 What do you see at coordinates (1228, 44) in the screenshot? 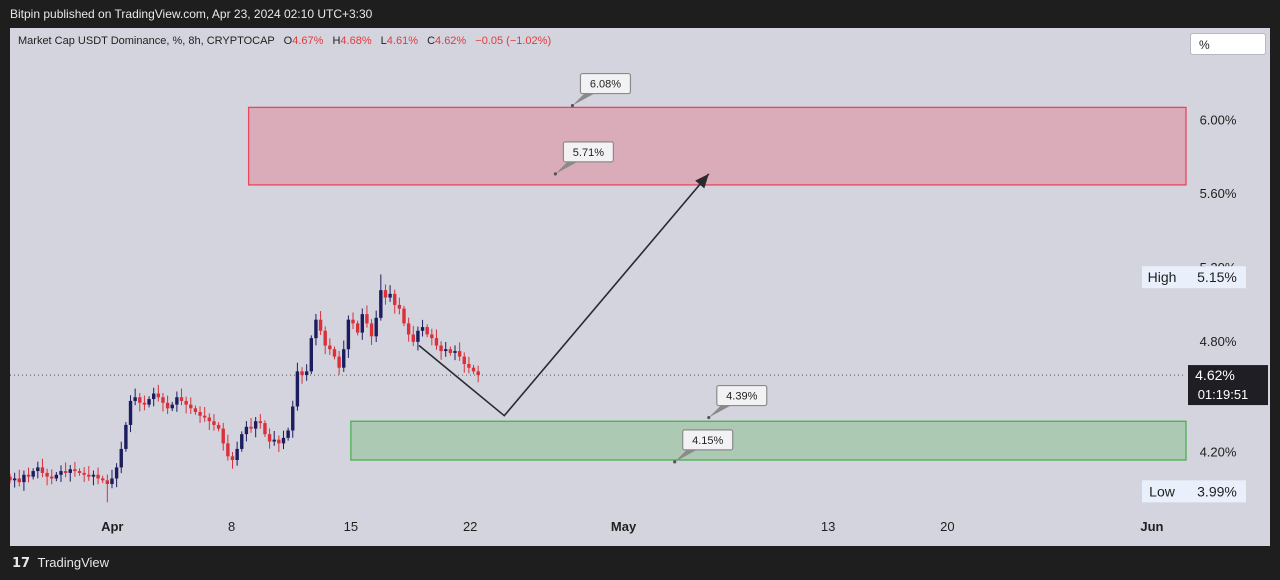
I see `price-scale-unit-button: %` at bounding box center [1228, 44].